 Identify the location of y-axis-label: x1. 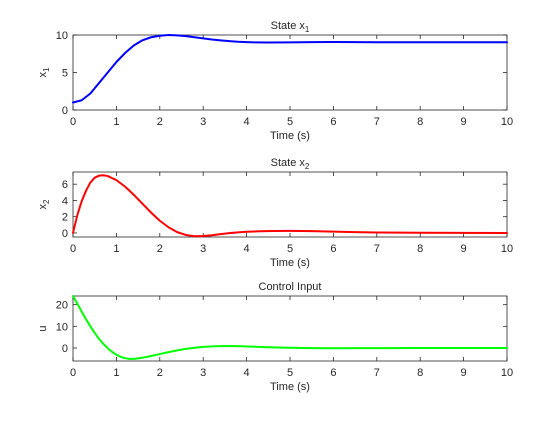
(44, 72).